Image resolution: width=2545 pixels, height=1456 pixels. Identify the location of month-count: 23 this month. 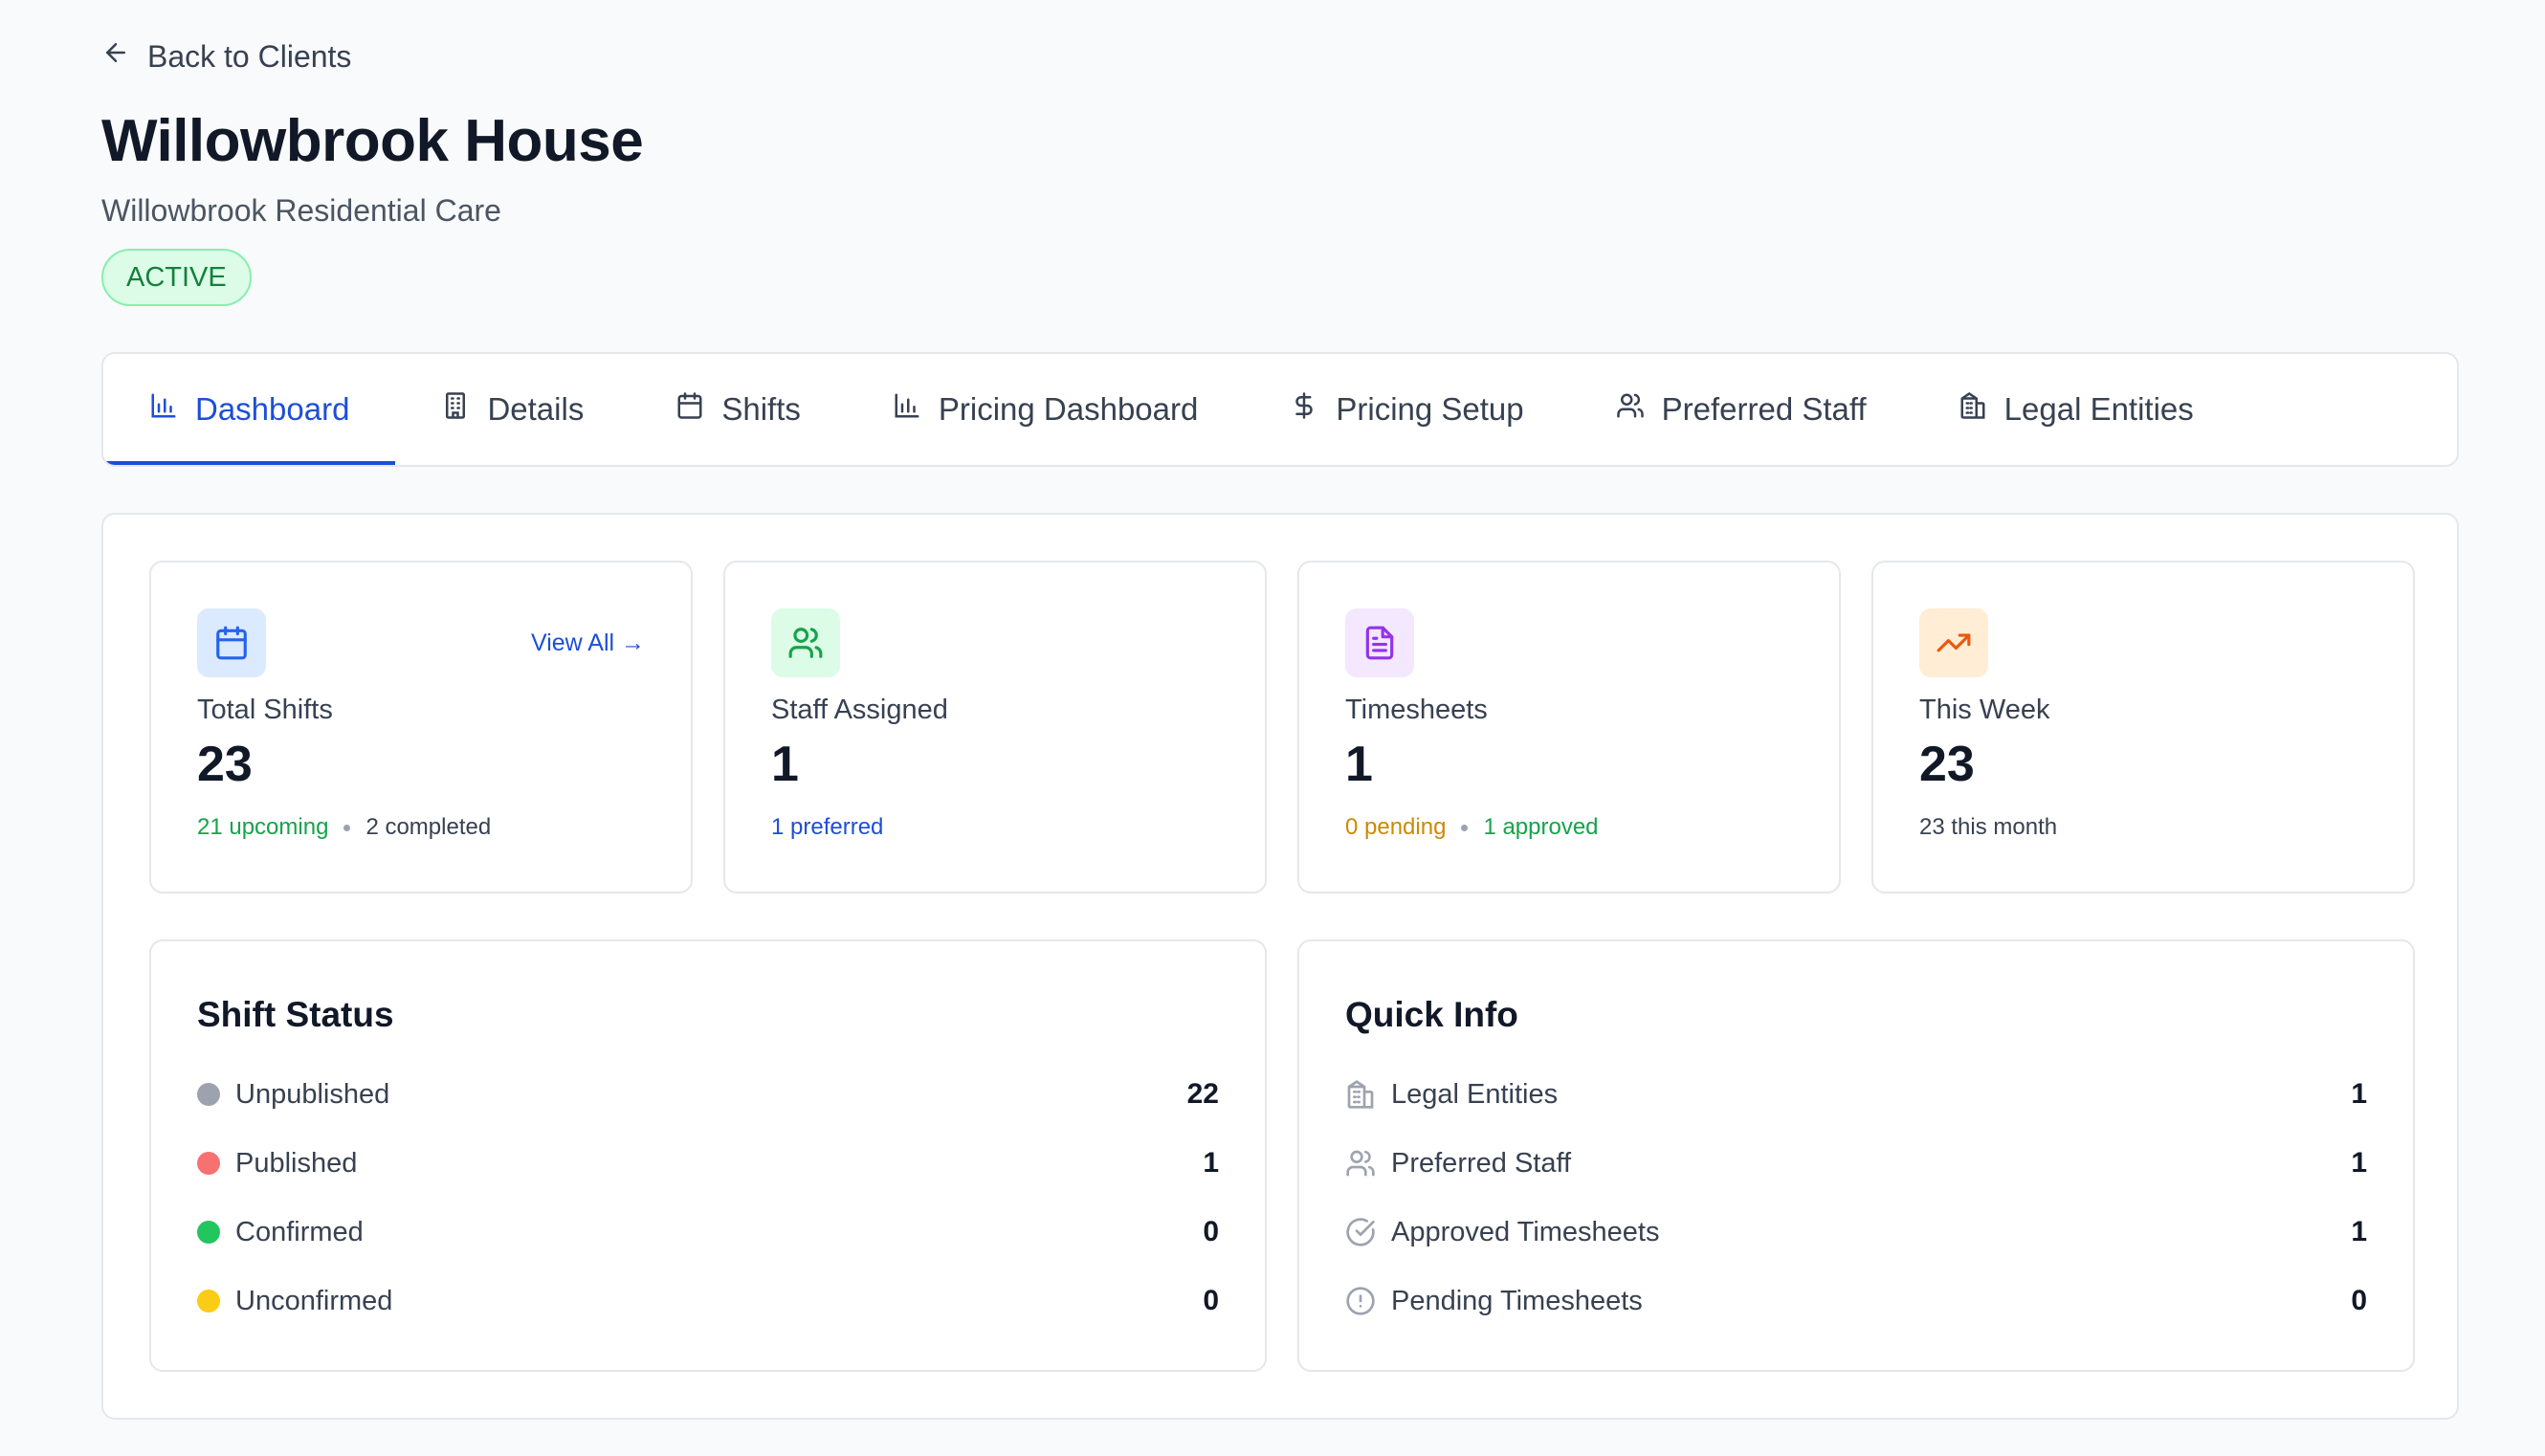
(1988, 827).